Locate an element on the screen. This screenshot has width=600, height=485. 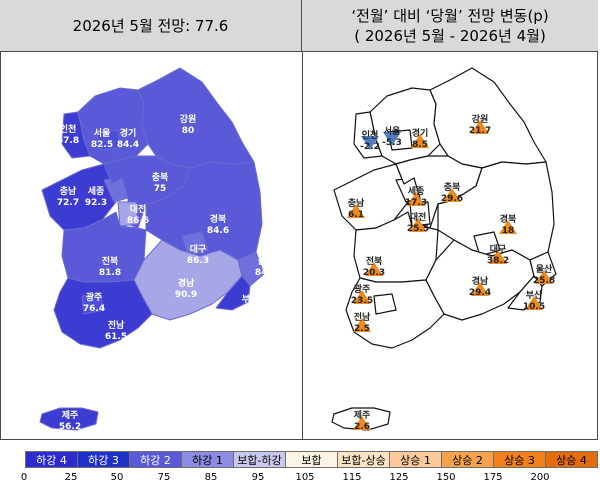
change-marker-gyeongbuk is located at coordinates (508, 227).